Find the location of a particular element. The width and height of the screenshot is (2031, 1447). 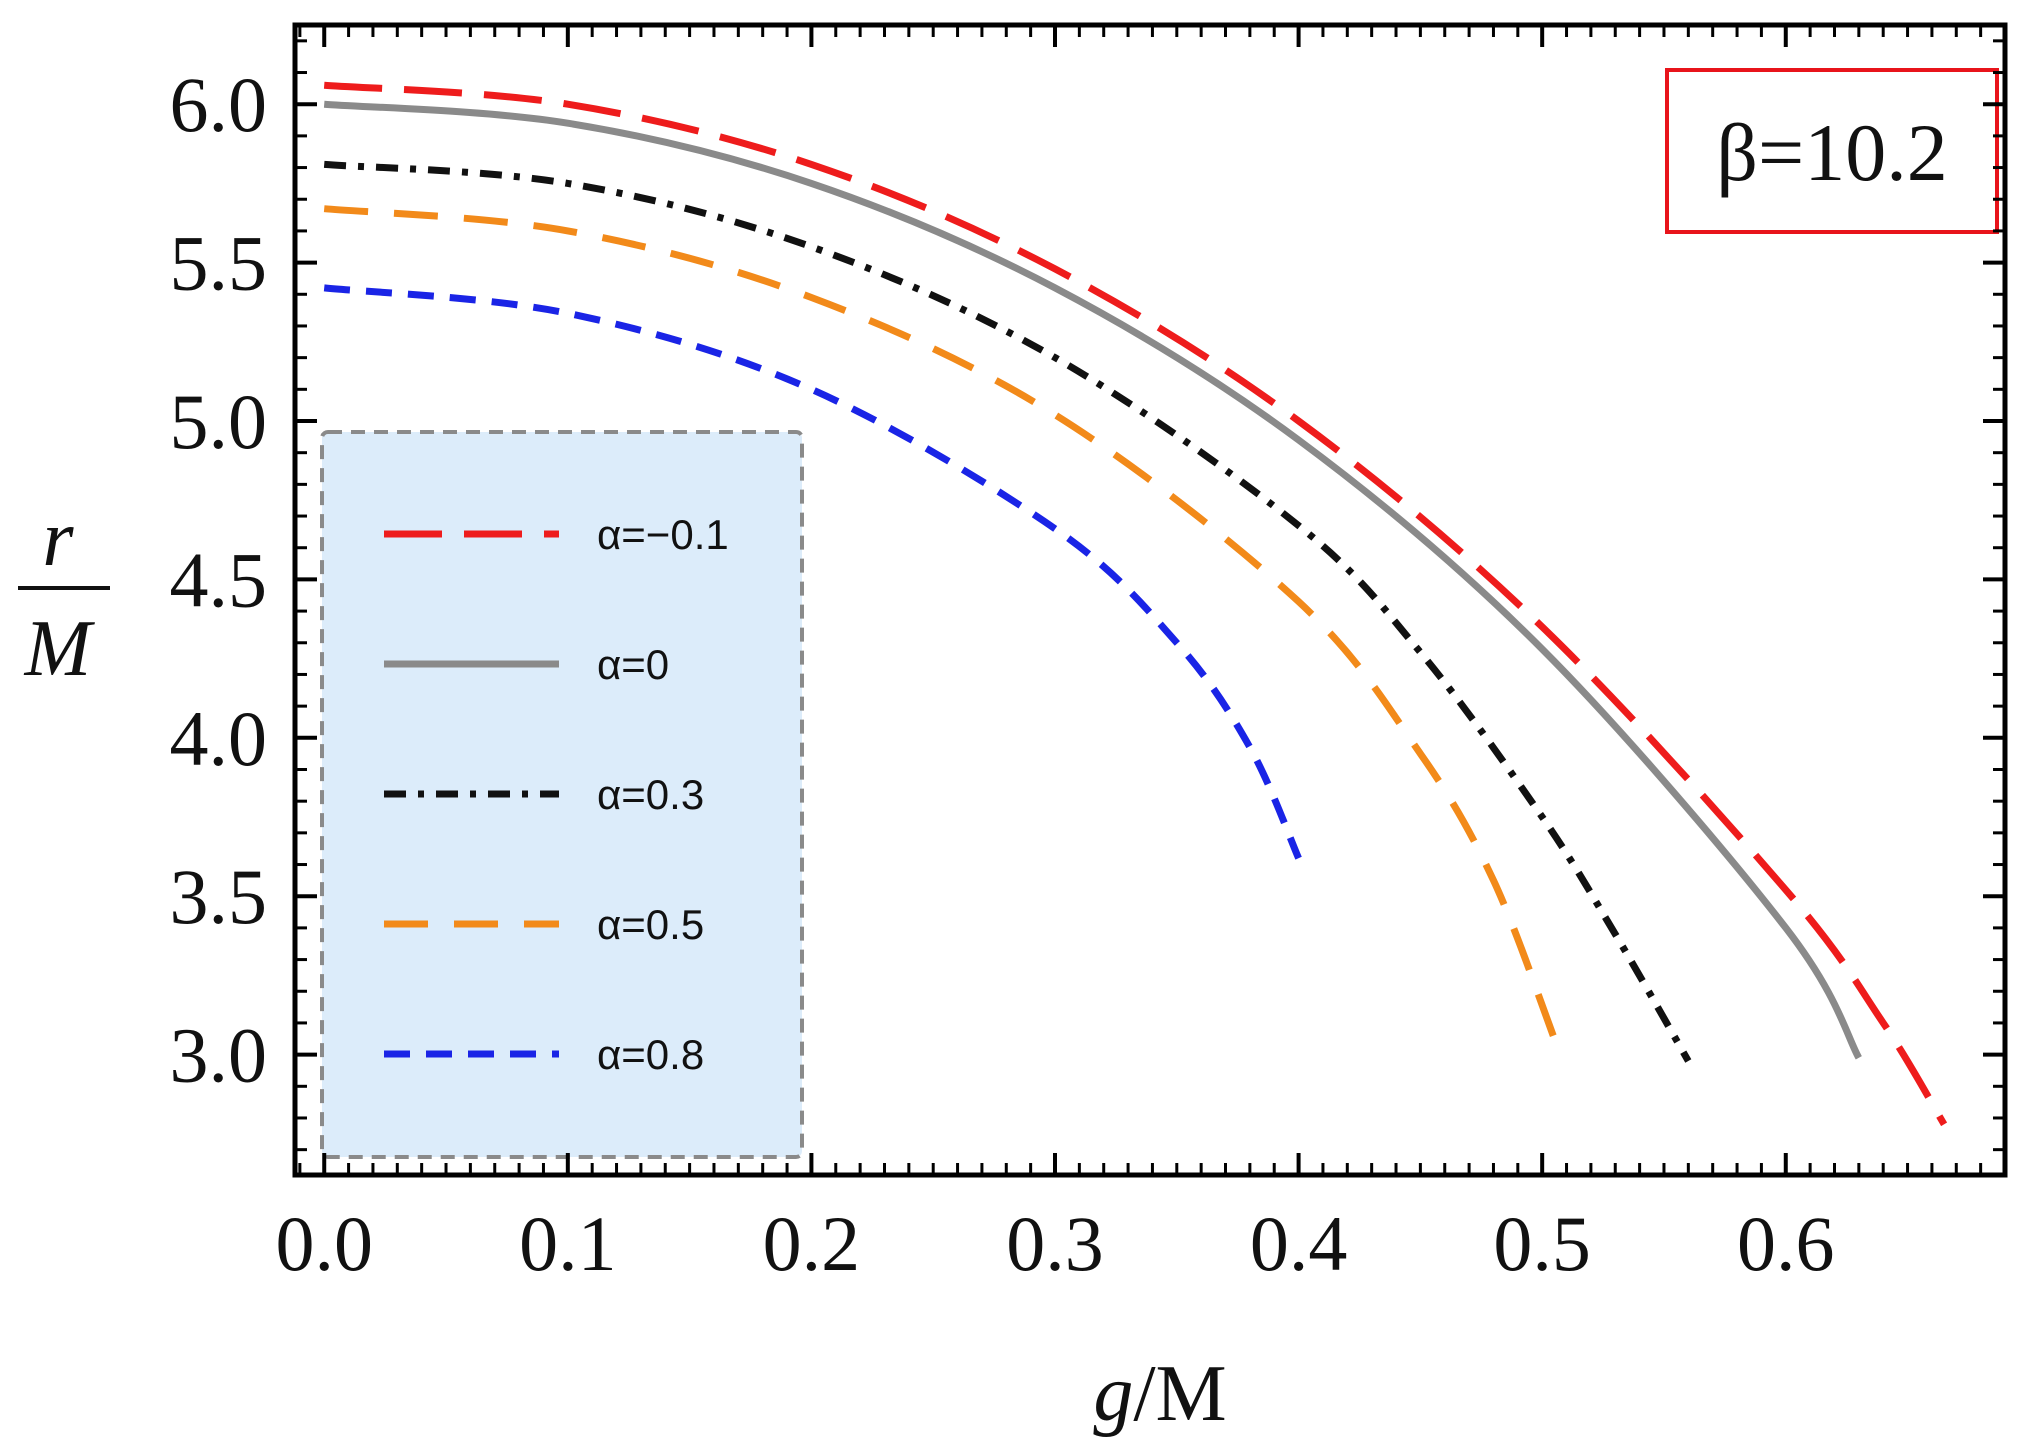

y-tick-label: 5.0 is located at coordinates (219, 421).